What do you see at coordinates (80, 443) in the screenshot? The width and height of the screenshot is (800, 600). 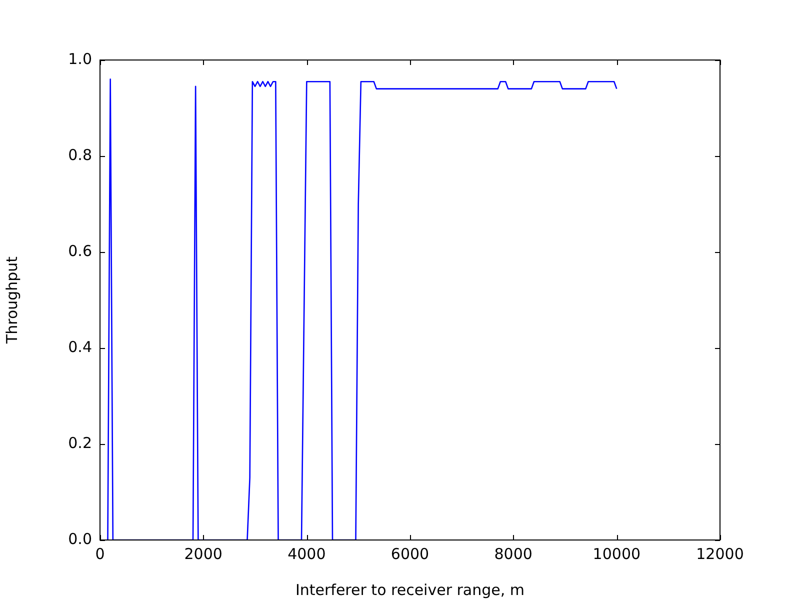 I see `y-tick-label: 0.2` at bounding box center [80, 443].